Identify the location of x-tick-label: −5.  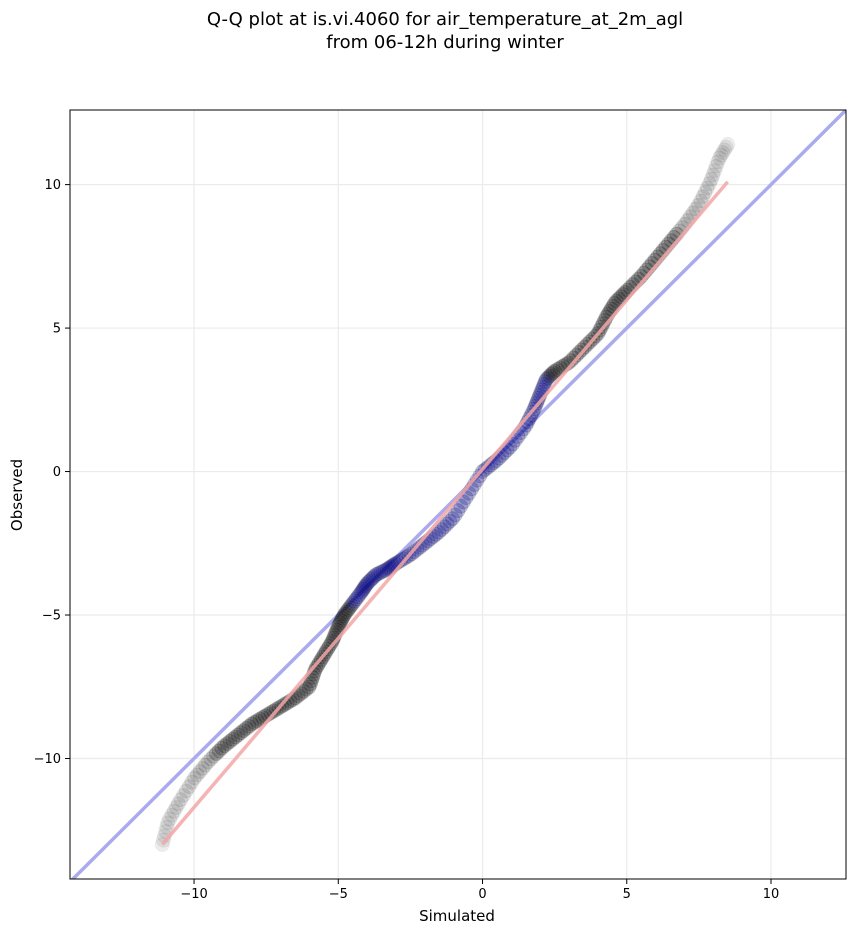
(338, 894).